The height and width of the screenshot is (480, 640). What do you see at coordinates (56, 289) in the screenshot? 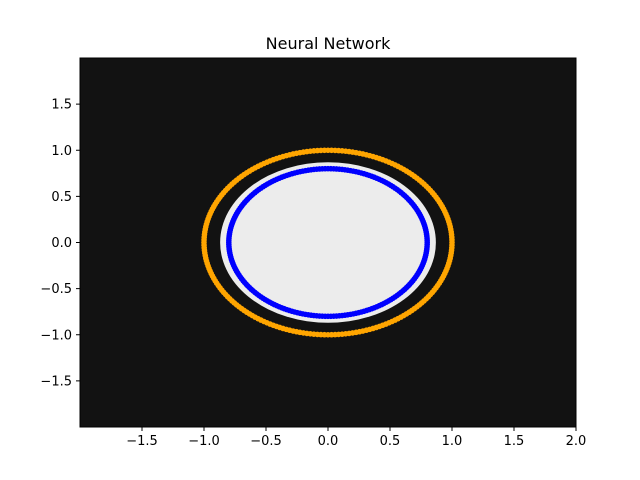
I see `y-tick-label: −0.5` at bounding box center [56, 289].